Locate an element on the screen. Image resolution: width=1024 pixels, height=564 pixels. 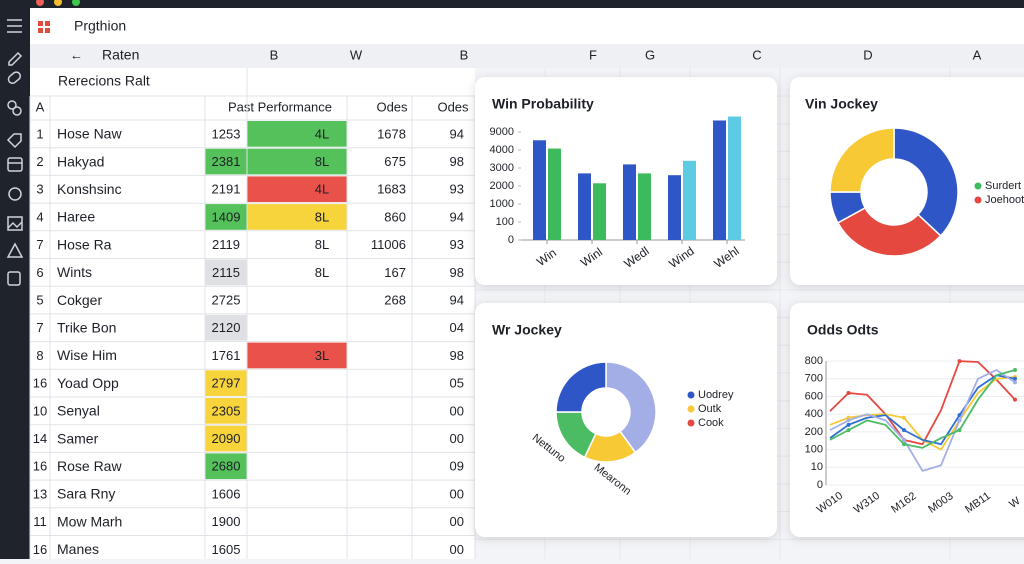
cell-text: 2115 is located at coordinates (226, 272).